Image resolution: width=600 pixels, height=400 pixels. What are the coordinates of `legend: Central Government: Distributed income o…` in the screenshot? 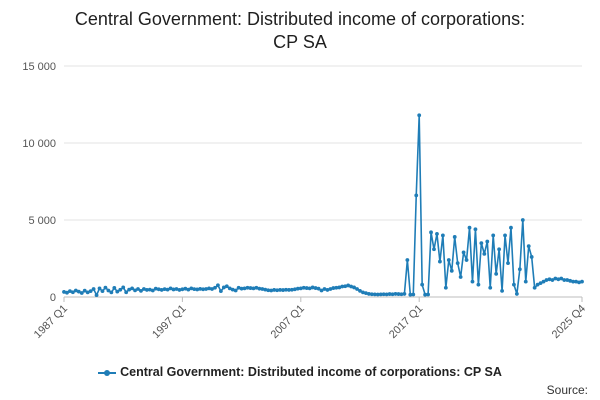 It's located at (300, 372).